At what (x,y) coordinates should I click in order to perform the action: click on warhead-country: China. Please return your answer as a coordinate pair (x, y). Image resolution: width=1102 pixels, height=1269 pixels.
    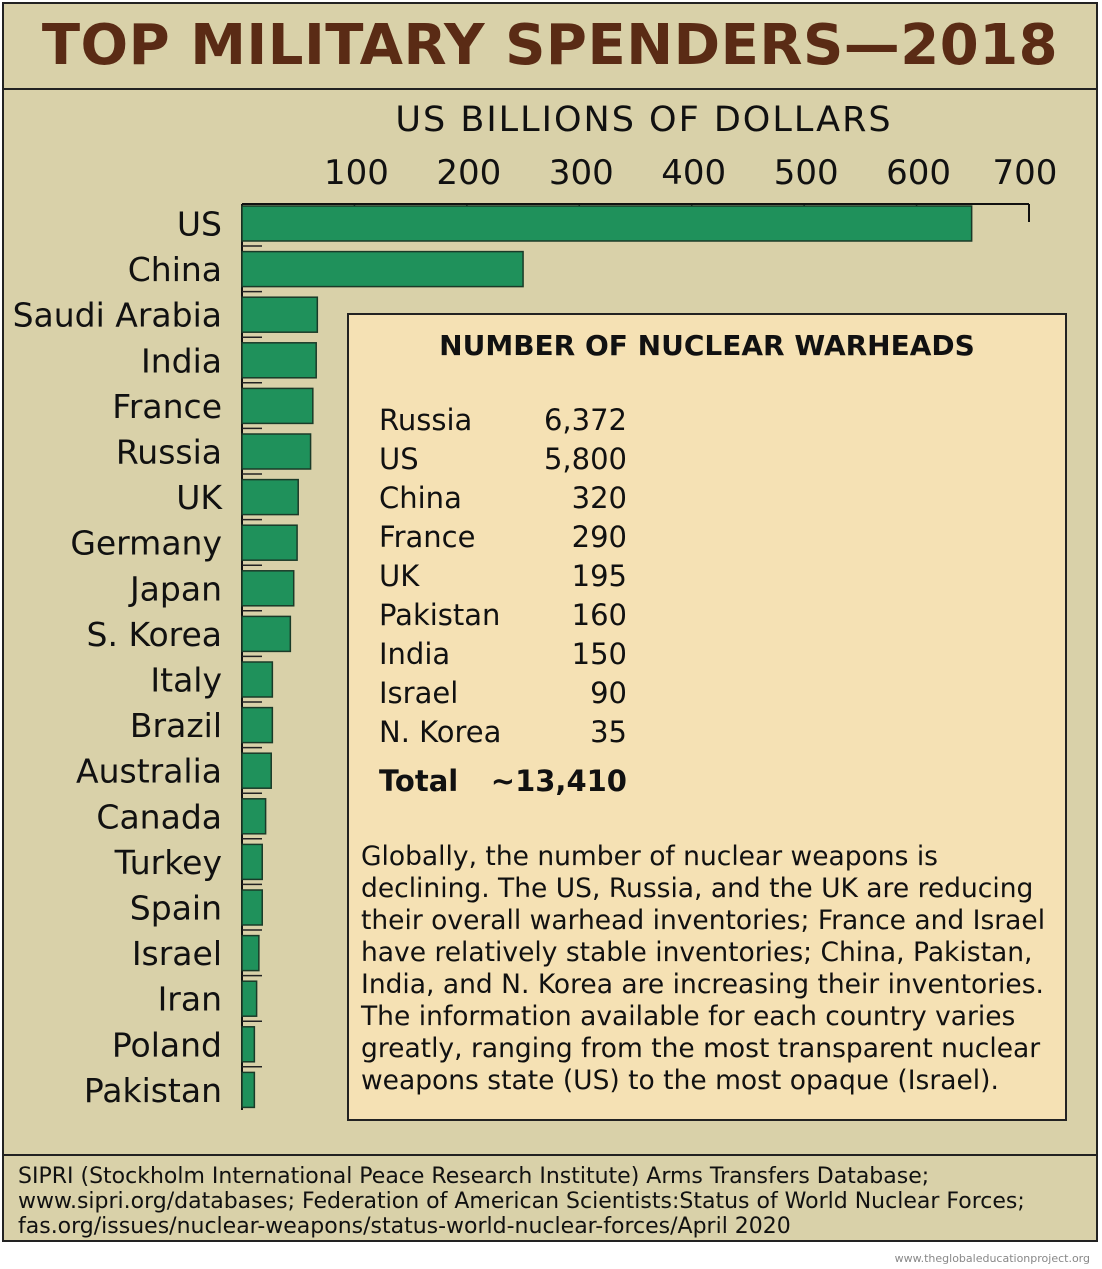
    Looking at the image, I should click on (420, 498).